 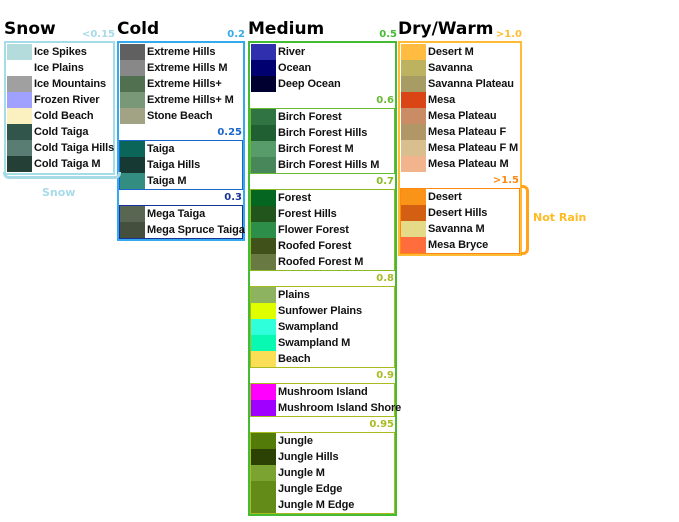 What do you see at coordinates (233, 197) in the screenshot?
I see `threshold-label: 0.3` at bounding box center [233, 197].